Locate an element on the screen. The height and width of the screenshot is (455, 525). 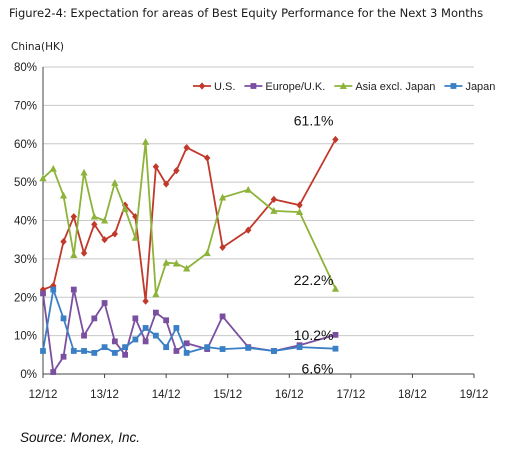
y-tick-label: 30% is located at coordinates (25, 260).